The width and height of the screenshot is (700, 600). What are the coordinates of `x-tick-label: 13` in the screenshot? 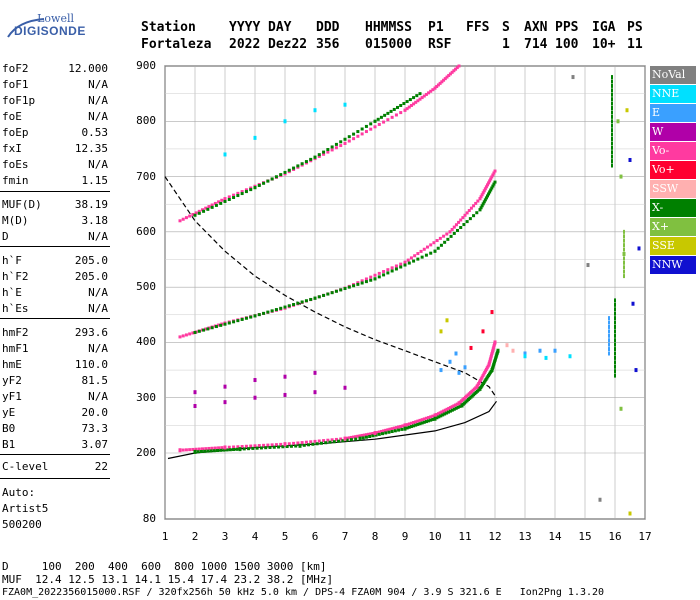 It's located at (525, 536).